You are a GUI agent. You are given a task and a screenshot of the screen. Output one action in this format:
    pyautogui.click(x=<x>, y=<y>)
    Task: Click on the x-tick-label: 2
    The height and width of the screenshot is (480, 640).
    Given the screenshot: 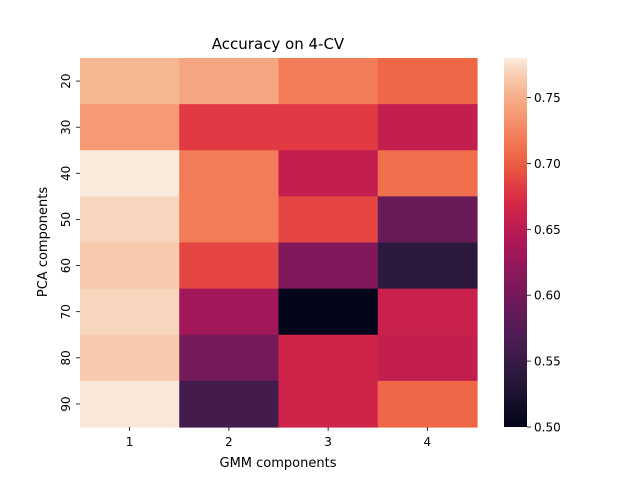 What is the action you would take?
    pyautogui.click(x=229, y=442)
    